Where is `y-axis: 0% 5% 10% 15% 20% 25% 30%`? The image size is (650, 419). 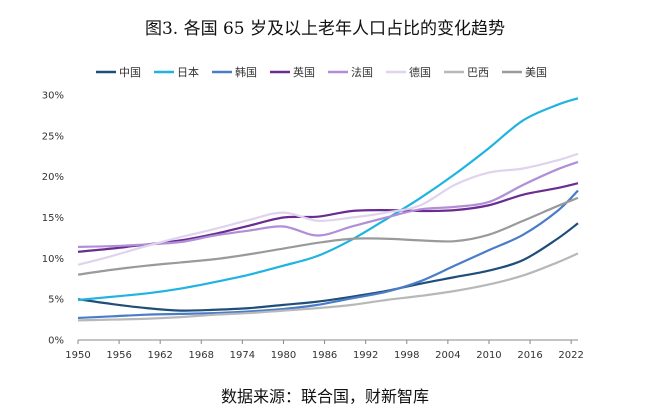
y-axis: 0% 5% 10% 15% 20% 25% 30% is located at coordinates (53, 219).